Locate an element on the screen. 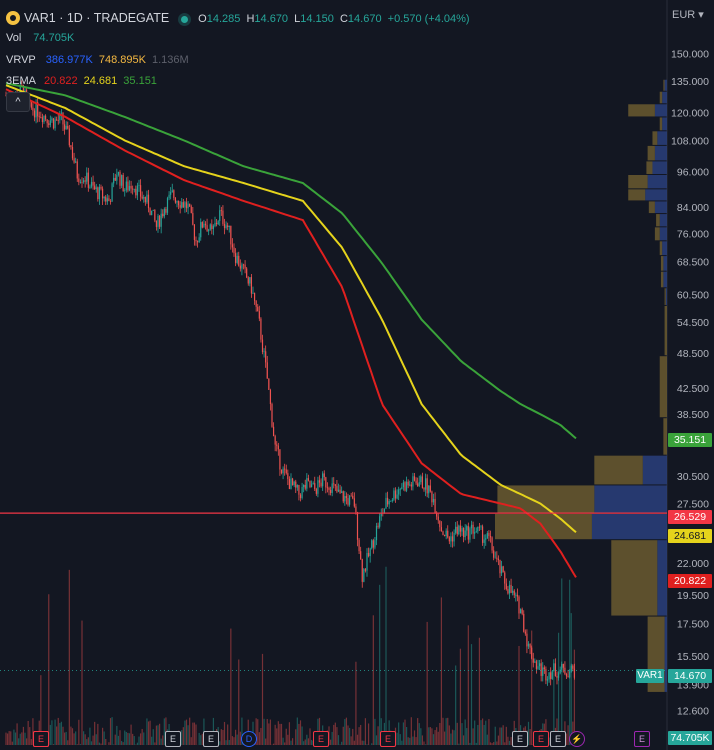  price-tick-label: 27.500 is located at coordinates (693, 505).